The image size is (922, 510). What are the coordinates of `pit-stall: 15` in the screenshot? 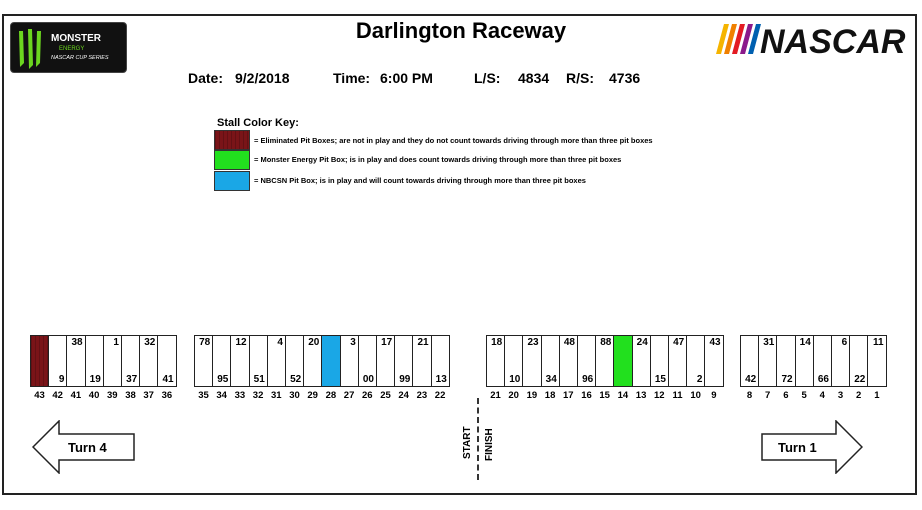 It's located at (659, 361).